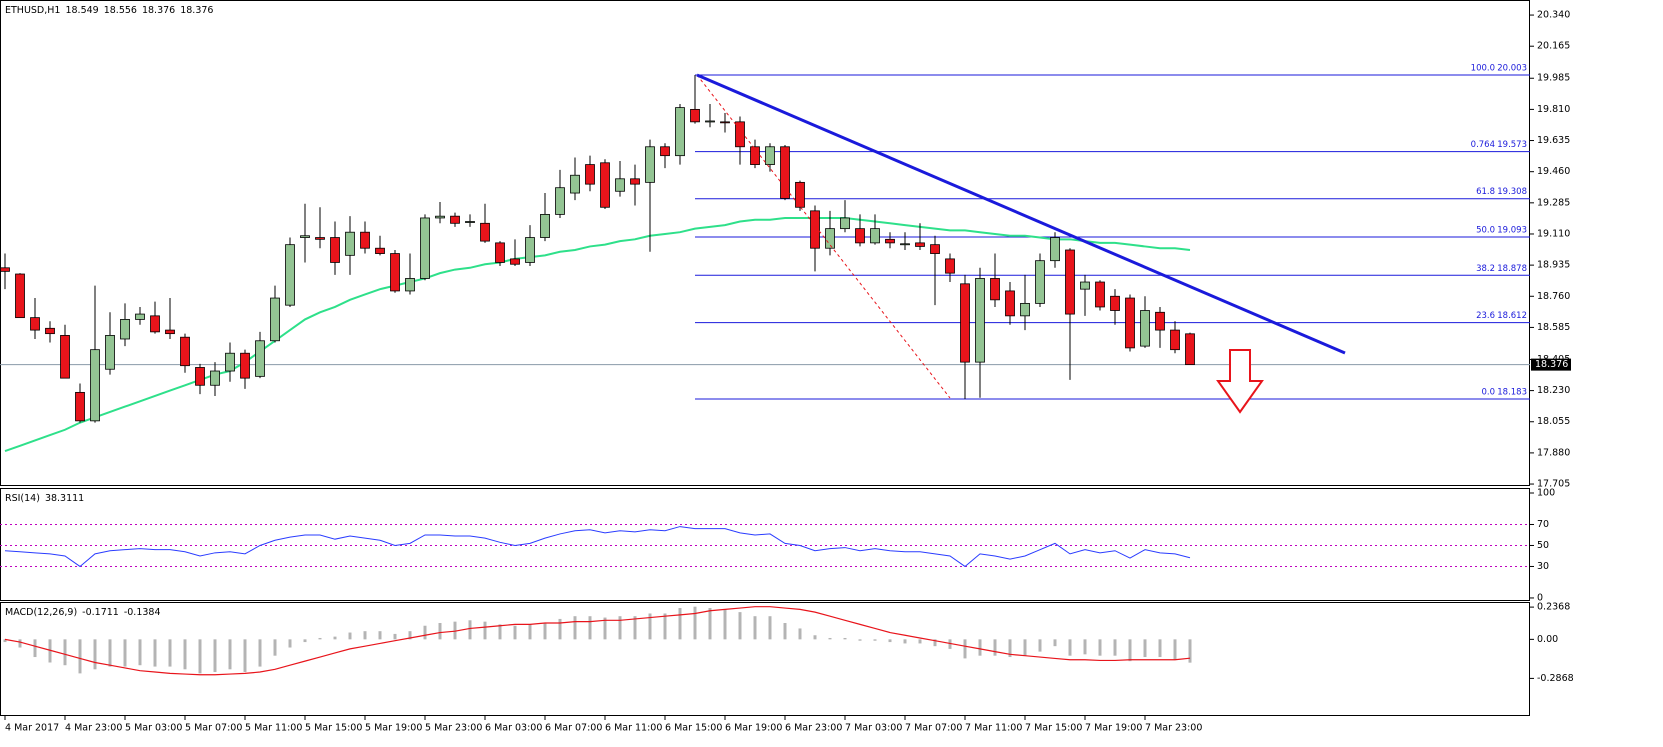 This screenshot has width=1663, height=747. I want to click on fib-price-label: 18.878, so click(1512, 269).